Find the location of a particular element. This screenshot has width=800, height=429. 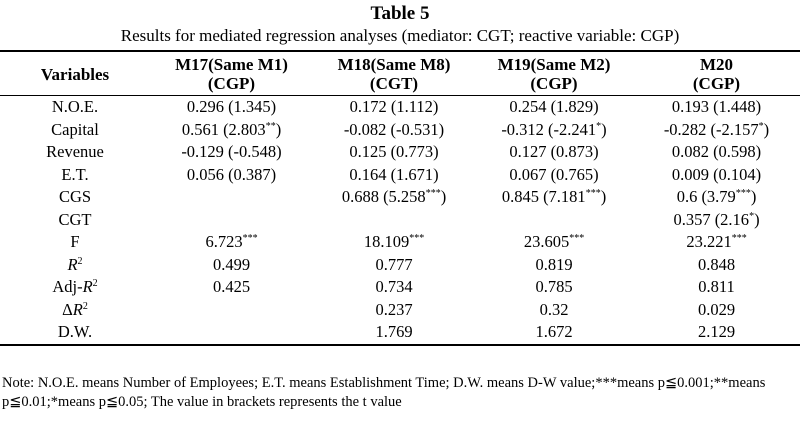

table-cell: 0.082 (0.598) is located at coordinates (716, 152).